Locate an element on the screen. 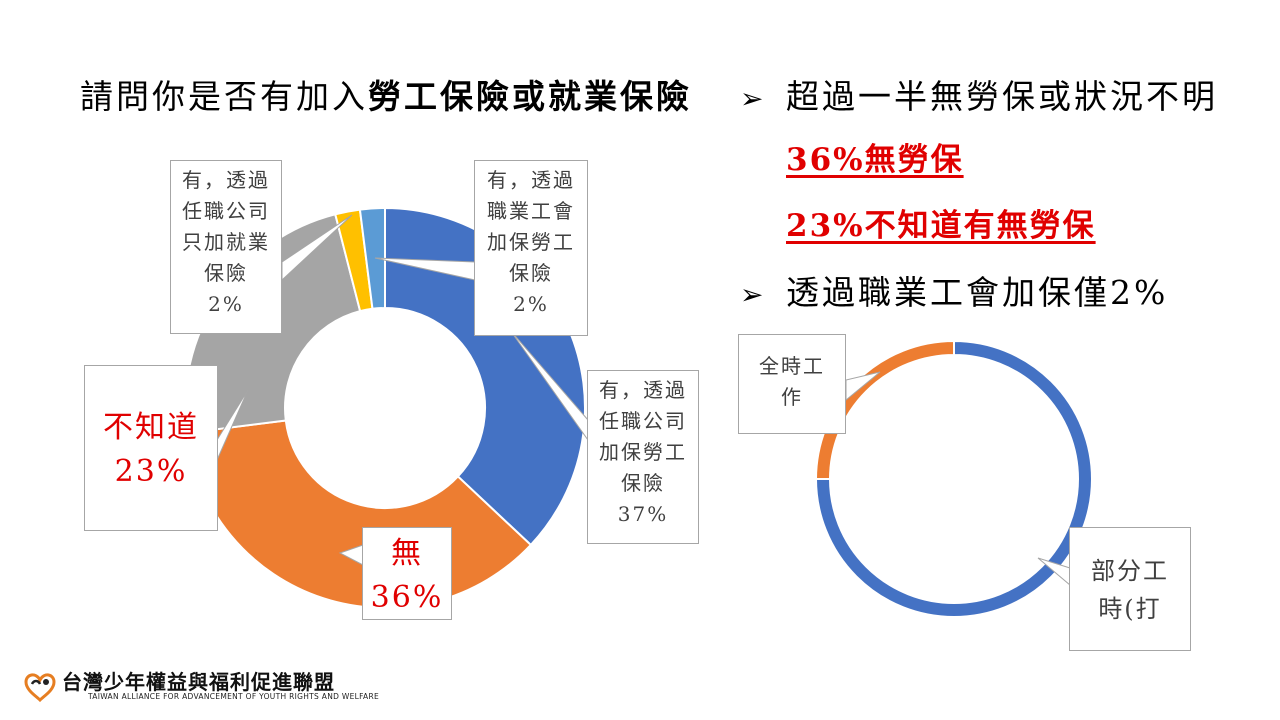 This screenshot has width=1280, height=720. pointer-employment-only is located at coordinates (317, 248).